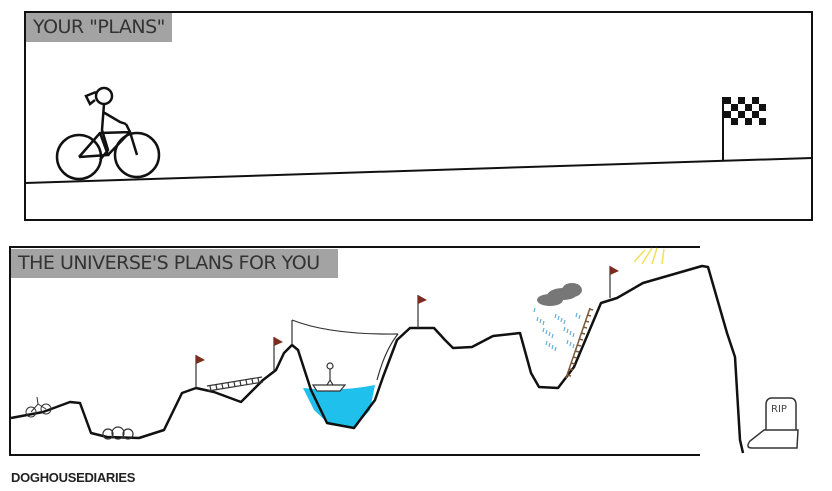 Image resolution: width=832 pixels, height=491 pixels. What do you see at coordinates (339, 406) in the screenshot?
I see `lake-water` at bounding box center [339, 406].